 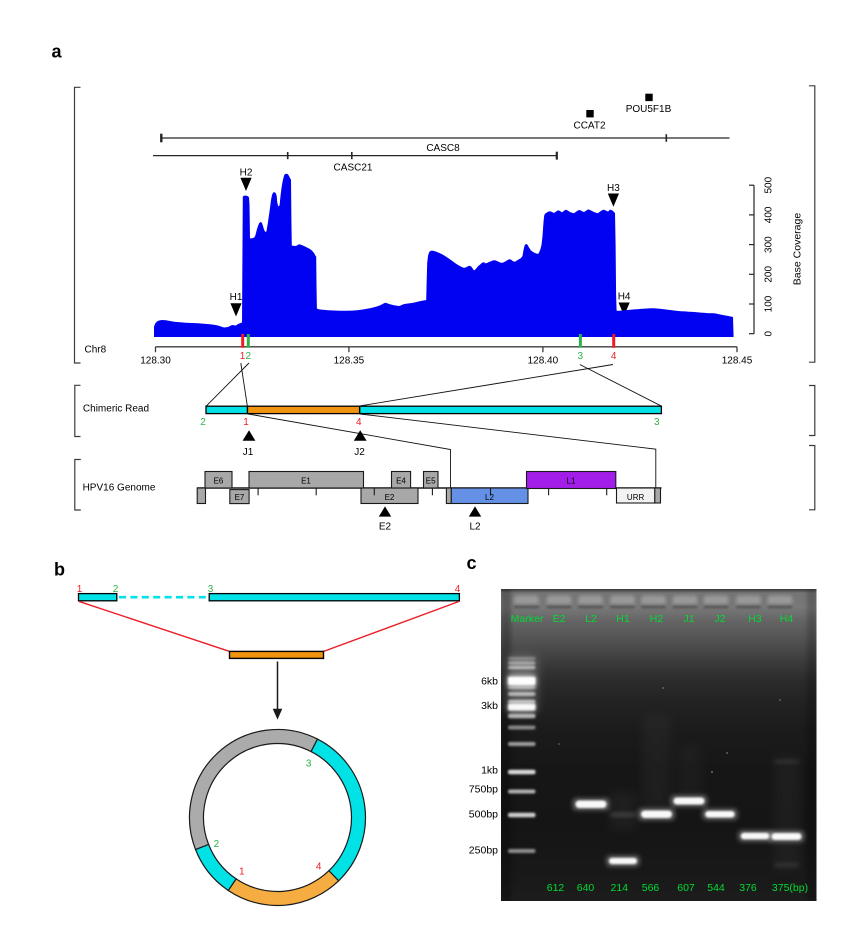 I want to click on svg-text: 750bp, so click(x=483, y=790).